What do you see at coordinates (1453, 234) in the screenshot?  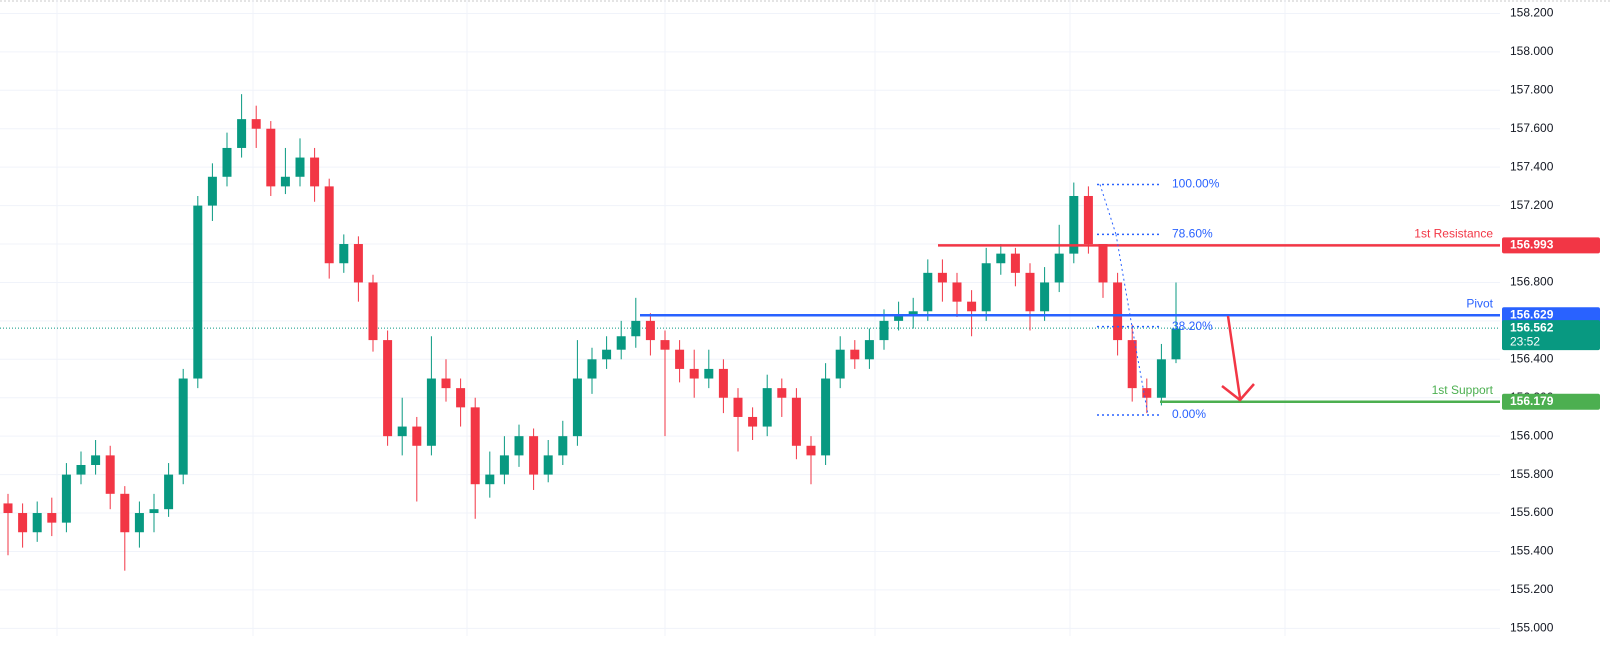 I see `level-name: 1st Resistance` at bounding box center [1453, 234].